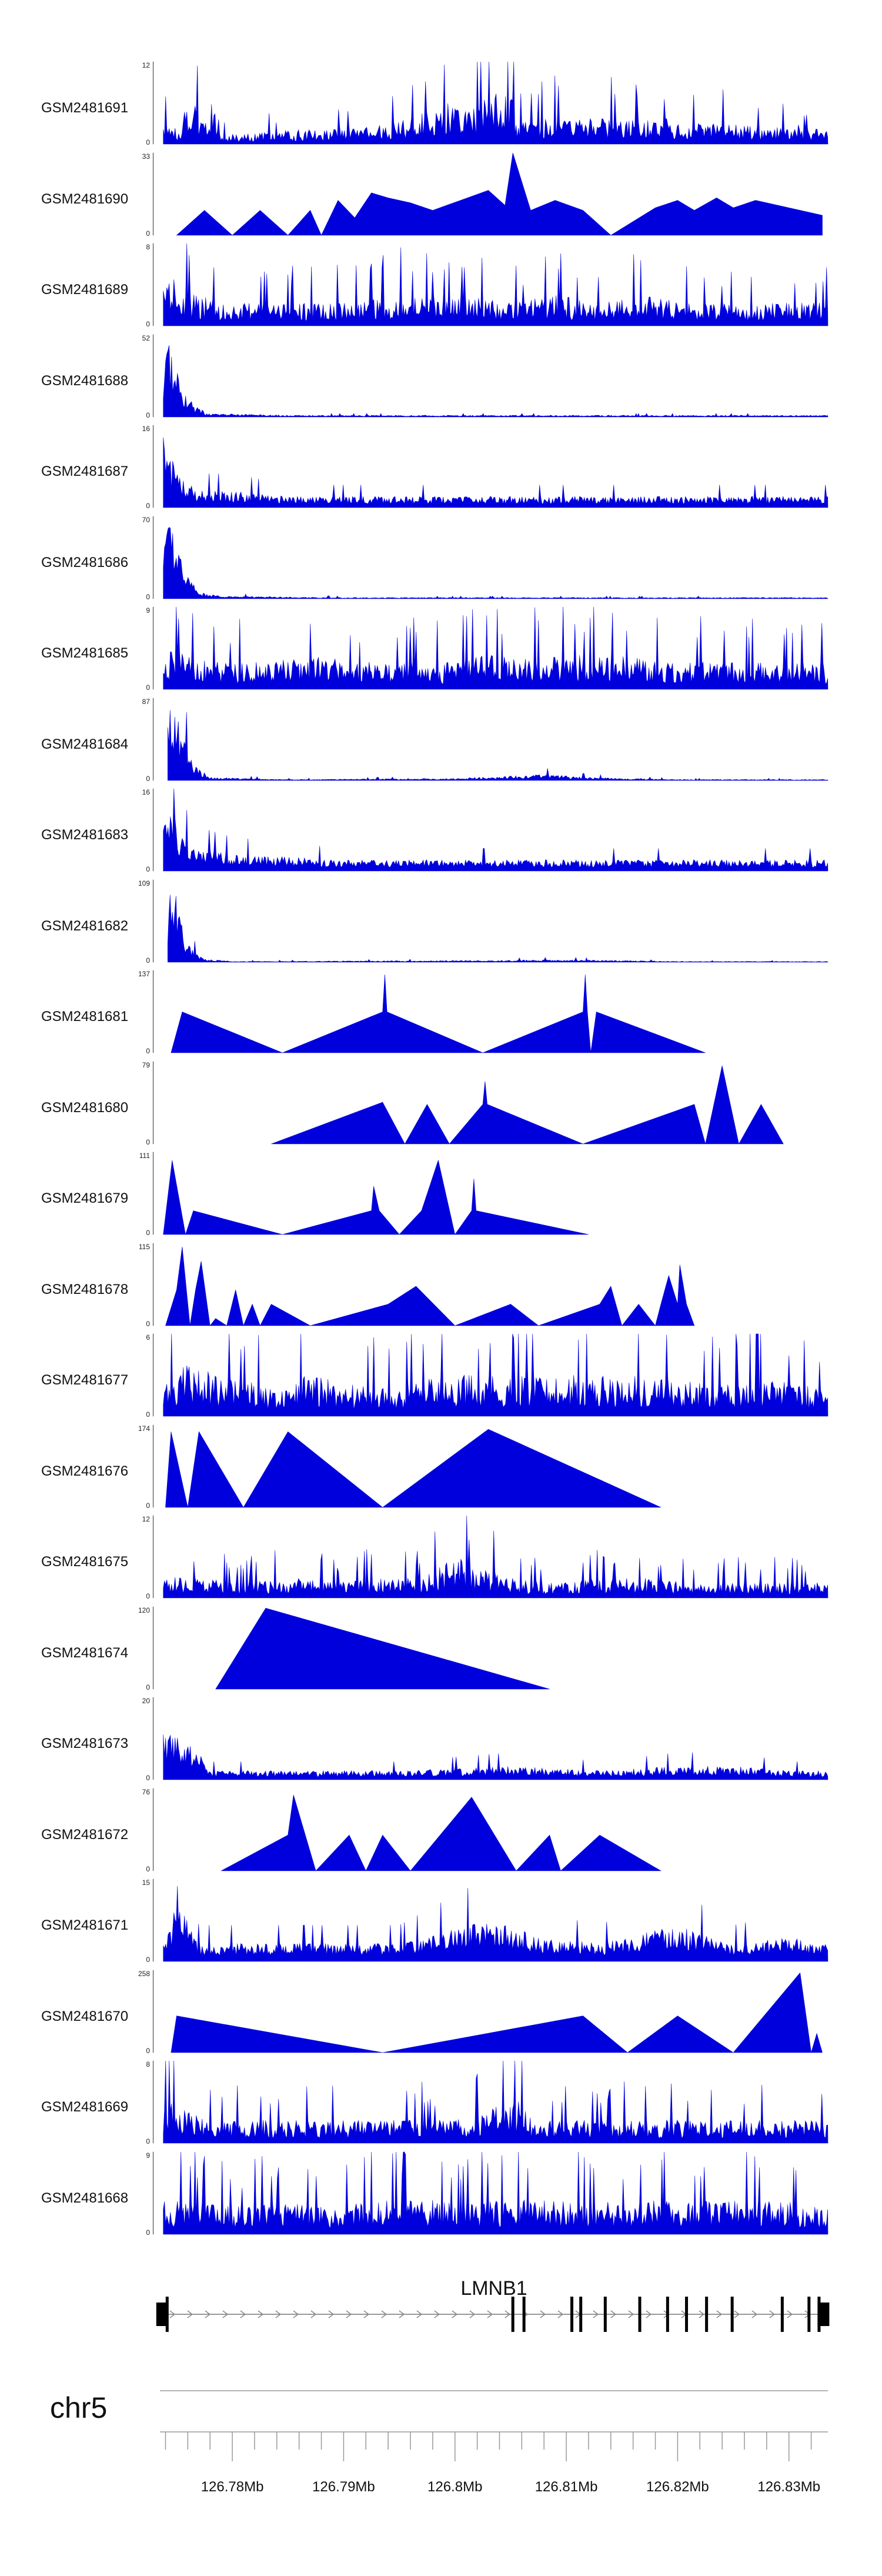  I want to click on track-GSM2481673: GSM2481673 20 0, so click(441, 1740).